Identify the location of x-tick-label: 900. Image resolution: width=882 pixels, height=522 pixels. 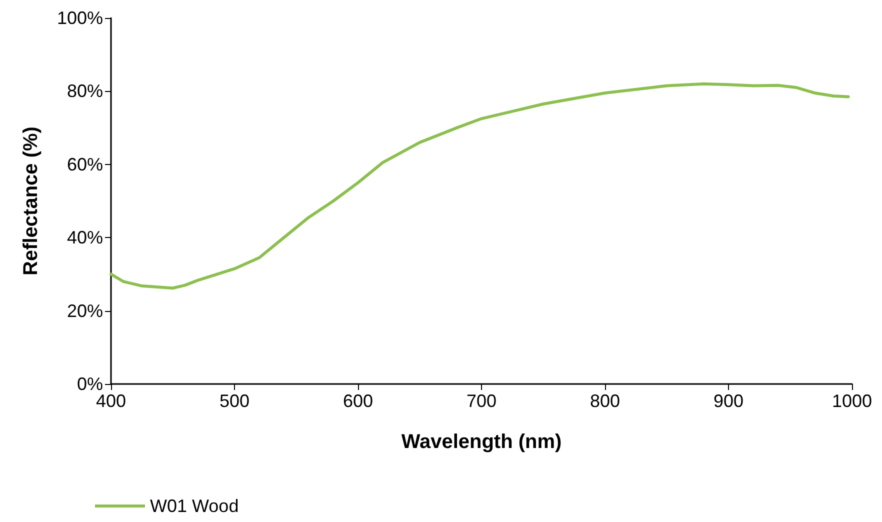
(728, 401).